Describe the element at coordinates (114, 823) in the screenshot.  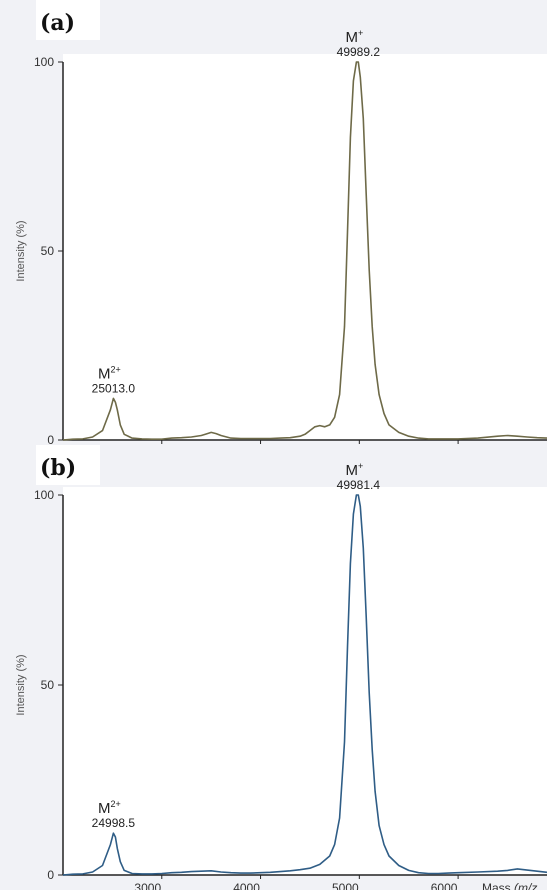
I see `peak-mass-label: 24998.5` at that location.